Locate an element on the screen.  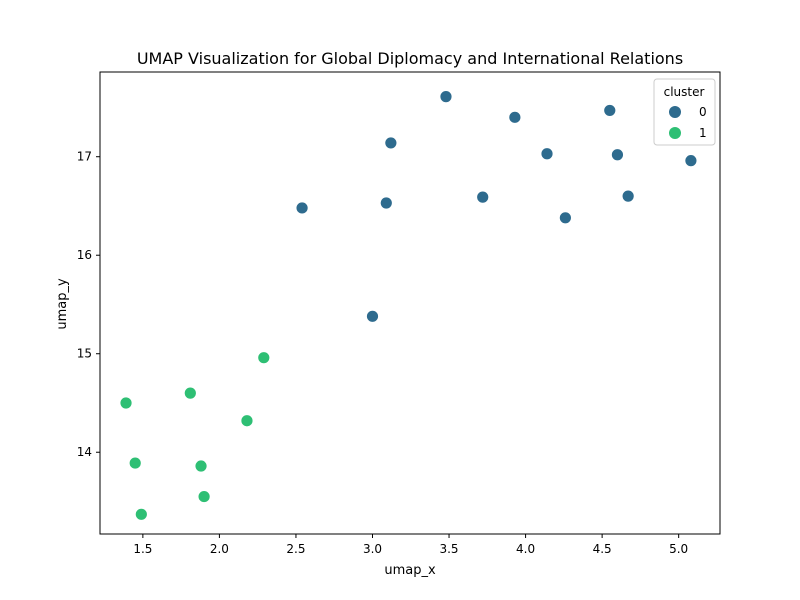
legend-label-1: 1 is located at coordinates (703, 133).